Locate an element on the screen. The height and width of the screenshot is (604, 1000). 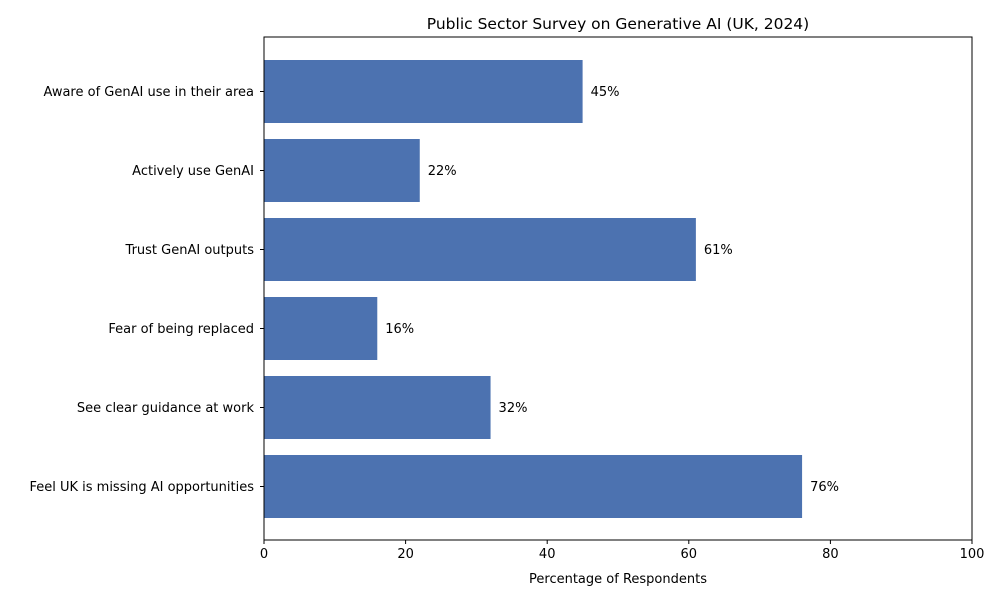
y-tick-label: Trust GenAI outputs is located at coordinates (190, 250).